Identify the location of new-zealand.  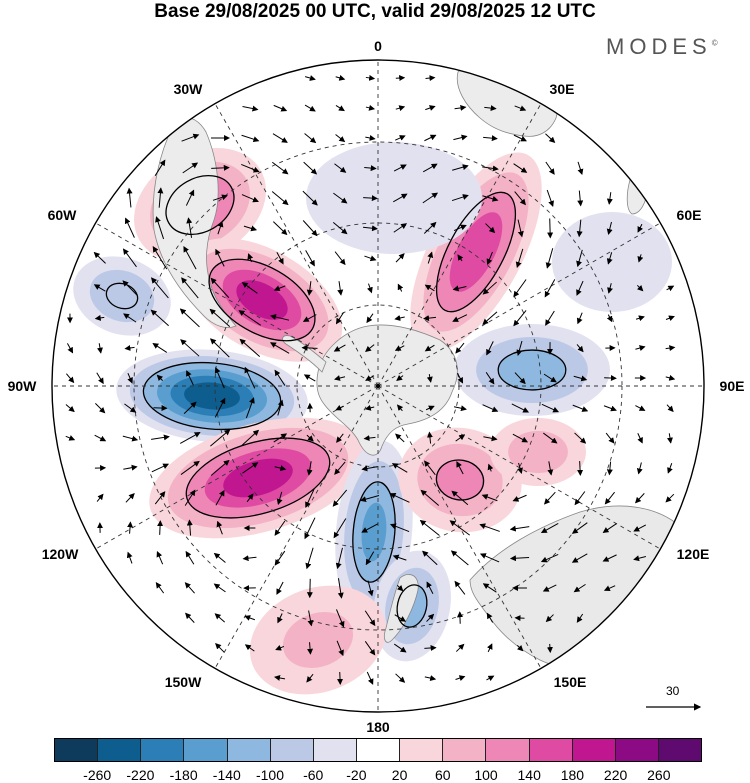
(401, 608).